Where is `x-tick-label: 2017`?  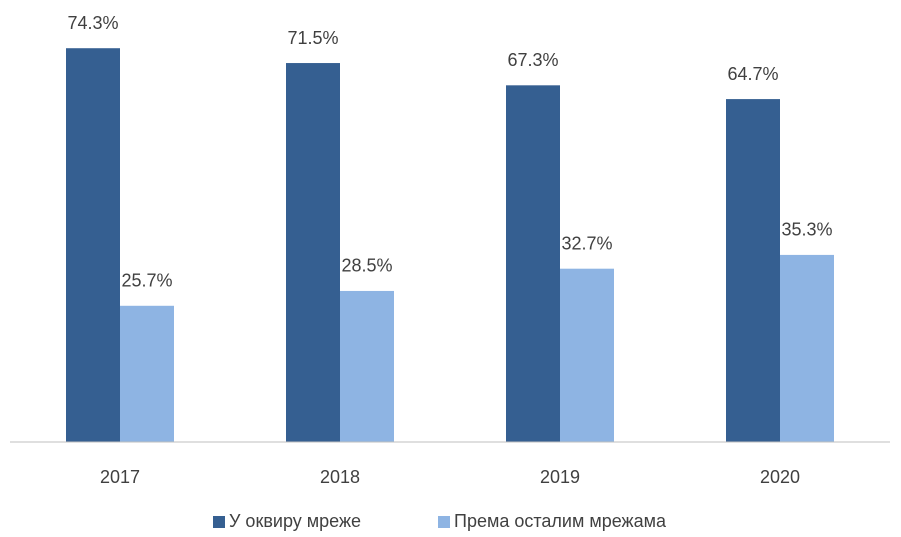 x-tick-label: 2017 is located at coordinates (120, 477).